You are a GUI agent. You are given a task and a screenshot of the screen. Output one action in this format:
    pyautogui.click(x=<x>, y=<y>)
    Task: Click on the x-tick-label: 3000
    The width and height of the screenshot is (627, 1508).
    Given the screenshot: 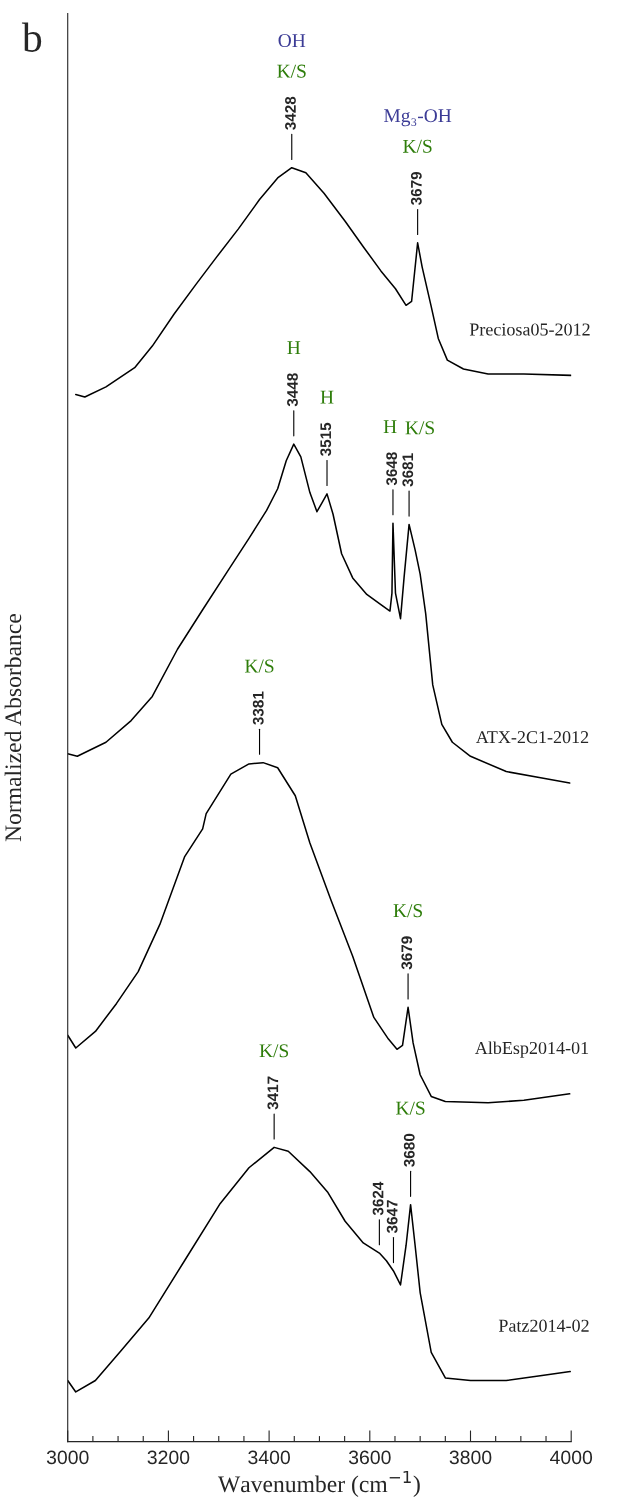 What is the action you would take?
    pyautogui.click(x=67, y=1457)
    